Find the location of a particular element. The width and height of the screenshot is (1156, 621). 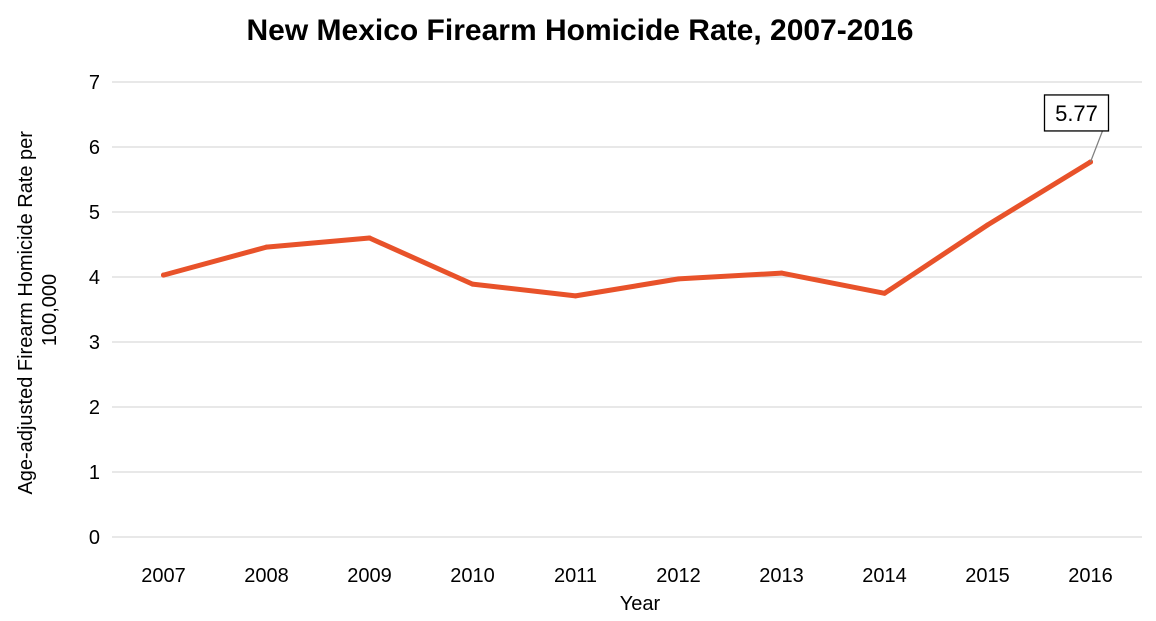

data-point-2011 is located at coordinates (575, 296).